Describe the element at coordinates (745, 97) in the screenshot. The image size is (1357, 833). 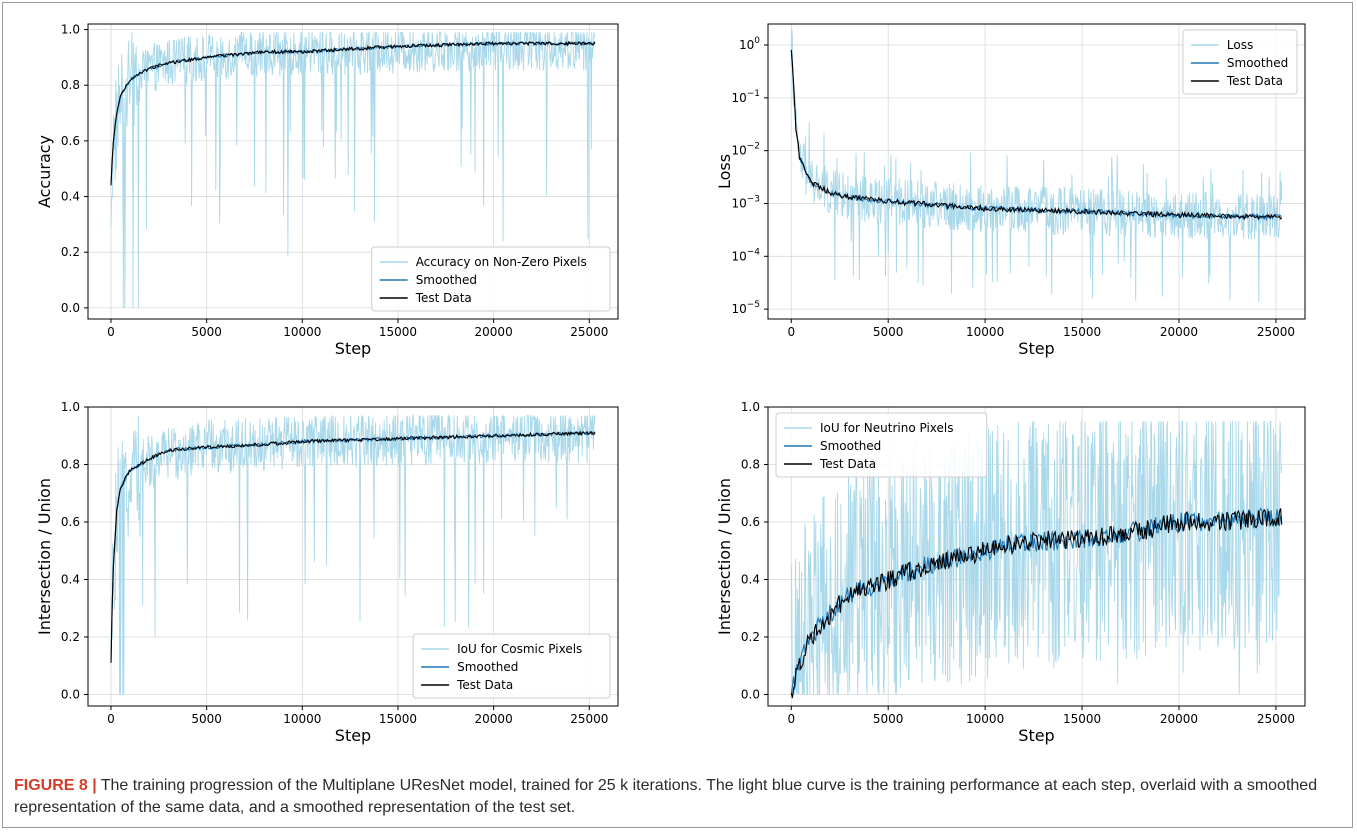
I see `y-tick-label: 10⁻¹` at that location.